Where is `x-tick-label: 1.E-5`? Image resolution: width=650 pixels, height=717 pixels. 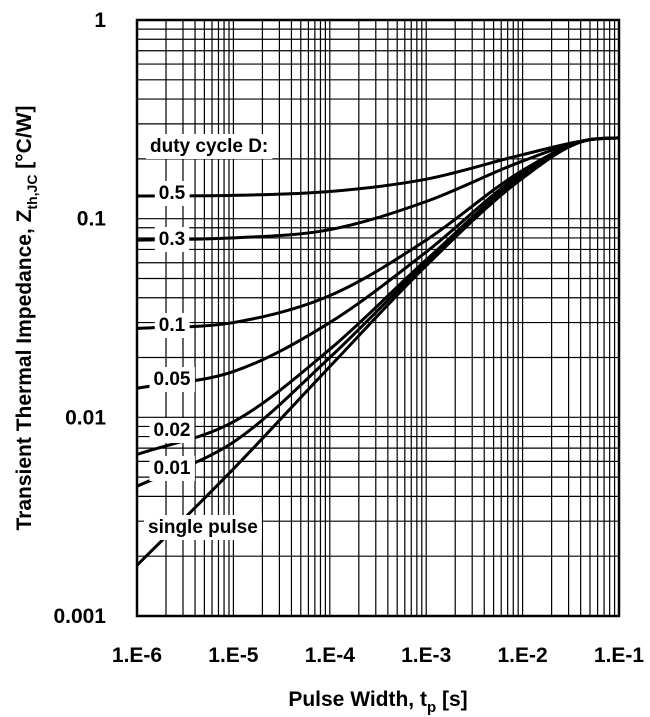
x-tick-label: 1.E-5 is located at coordinates (233, 655).